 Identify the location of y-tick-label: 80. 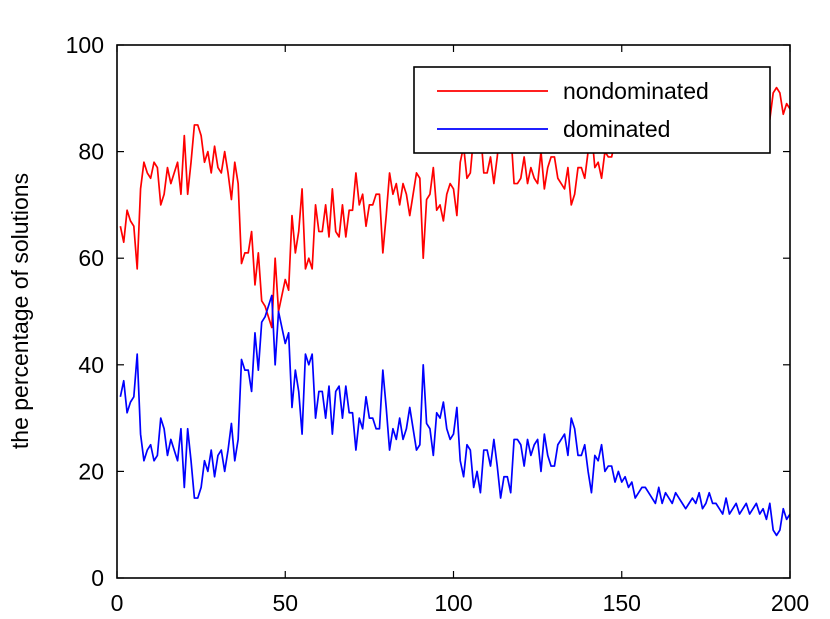
(91, 152).